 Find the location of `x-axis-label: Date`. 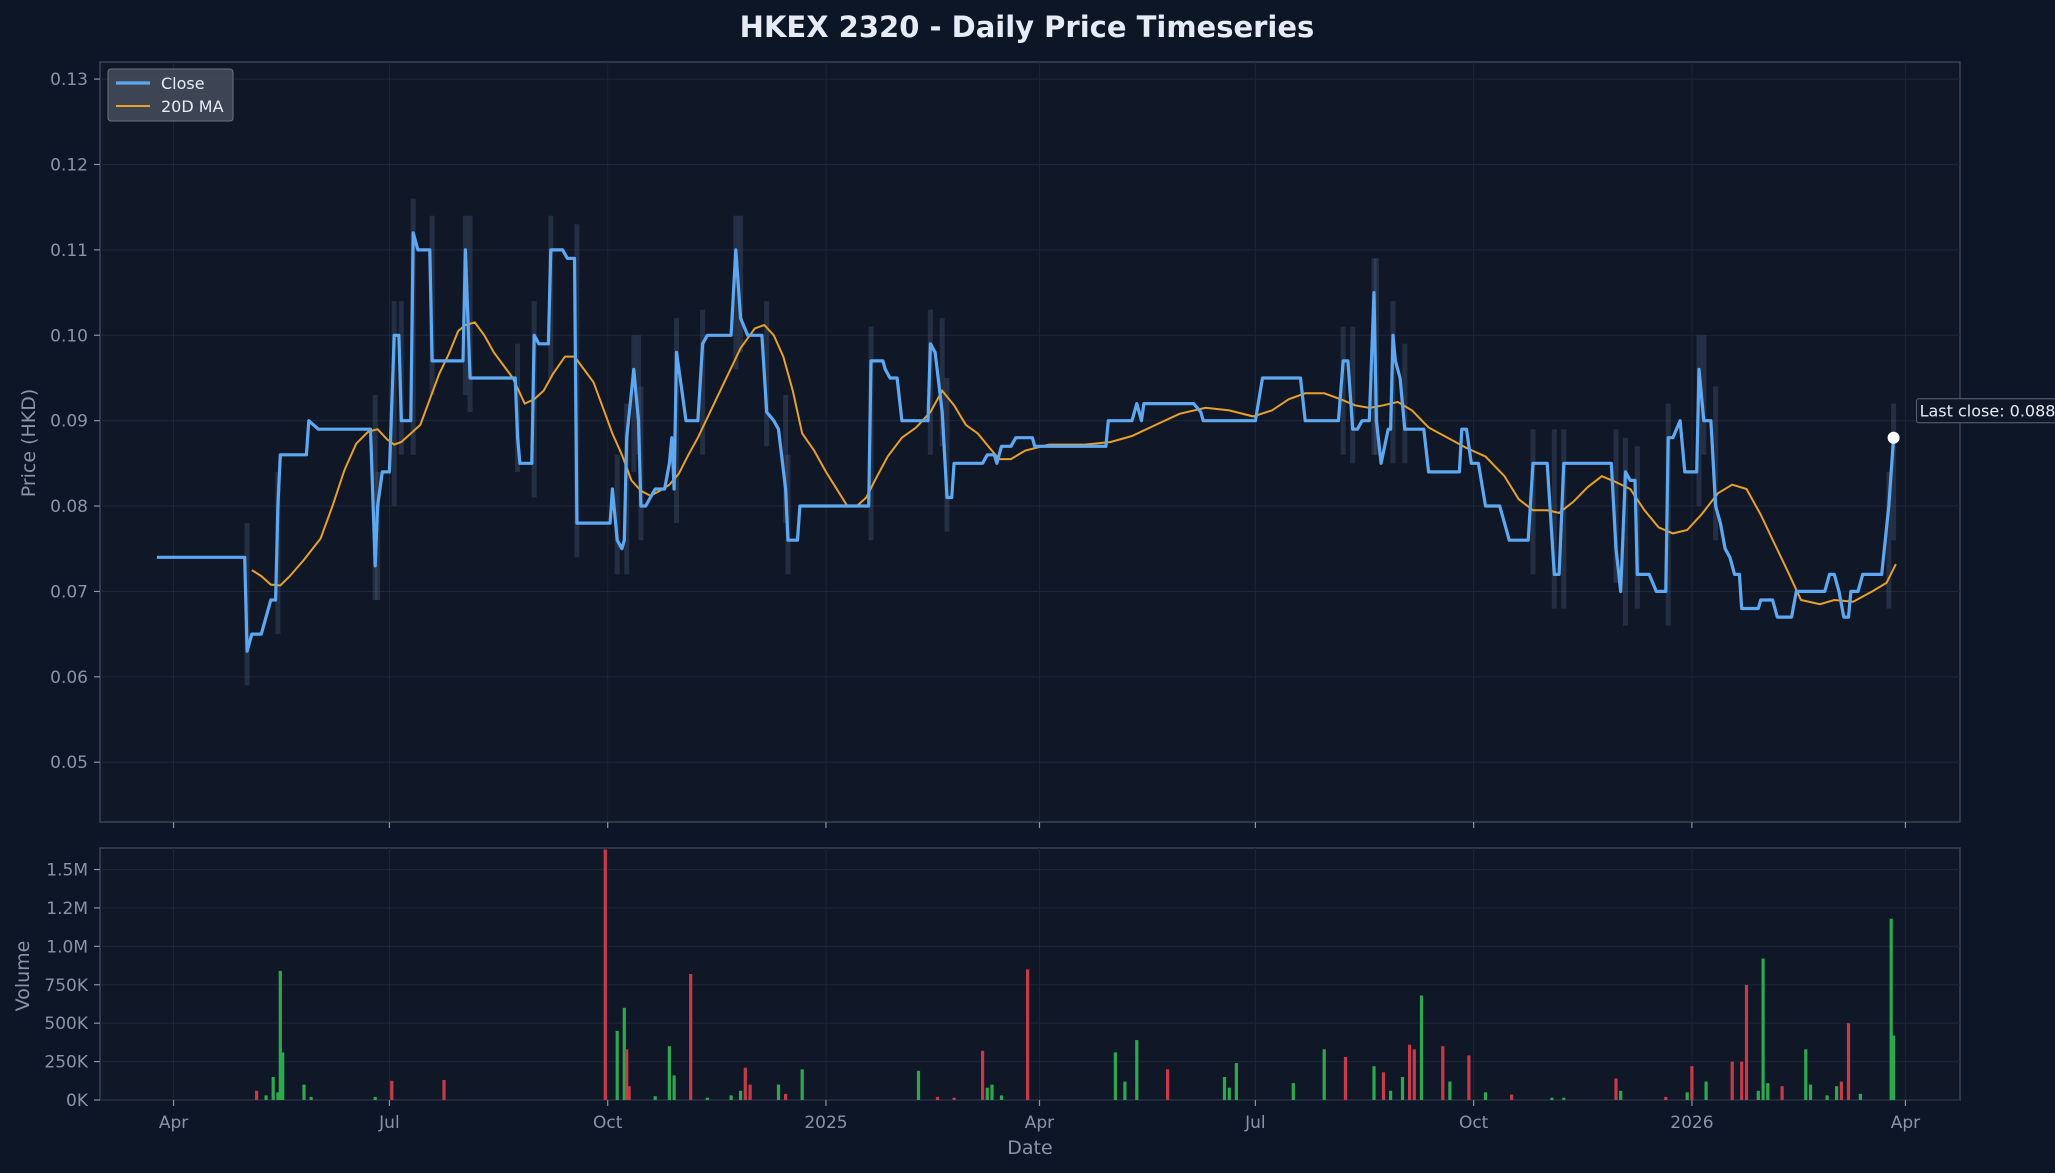

x-axis-label: Date is located at coordinates (1029, 1148).